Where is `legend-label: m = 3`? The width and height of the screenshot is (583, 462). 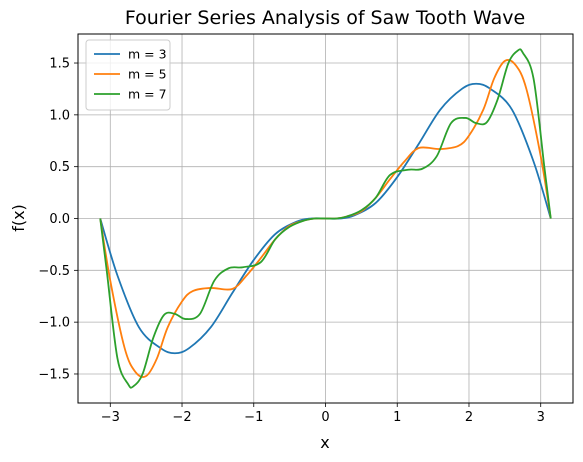
legend-label: m = 3 is located at coordinates (147, 54).